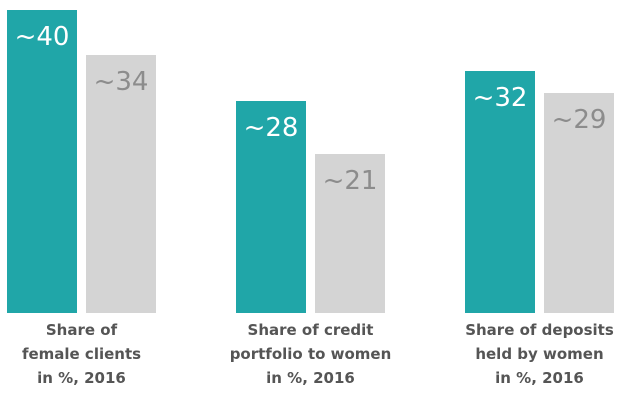 The width and height of the screenshot is (620, 401). I want to click on value-label: ~40, so click(42, 37).